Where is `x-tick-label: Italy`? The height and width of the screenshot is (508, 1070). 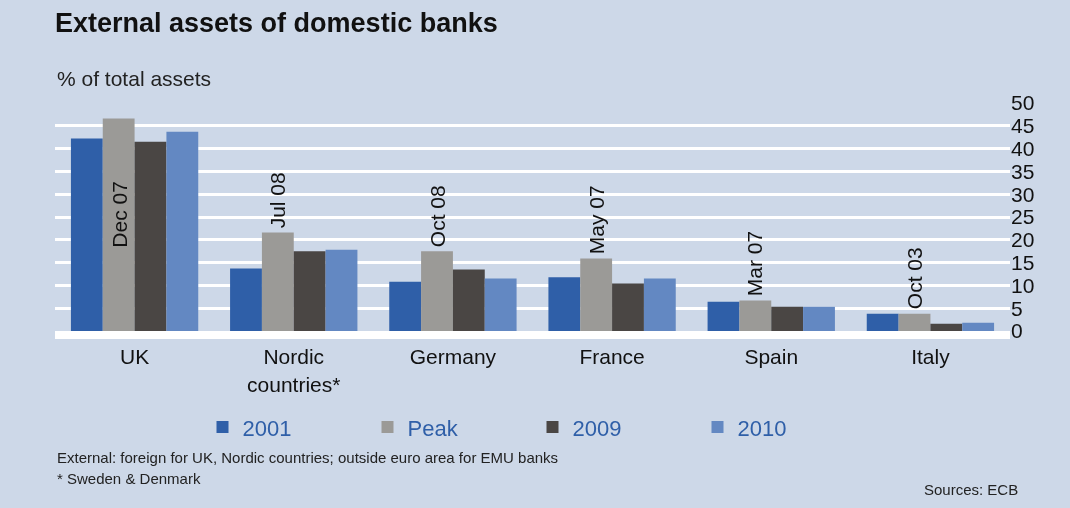
x-tick-label: Italy is located at coordinates (931, 357).